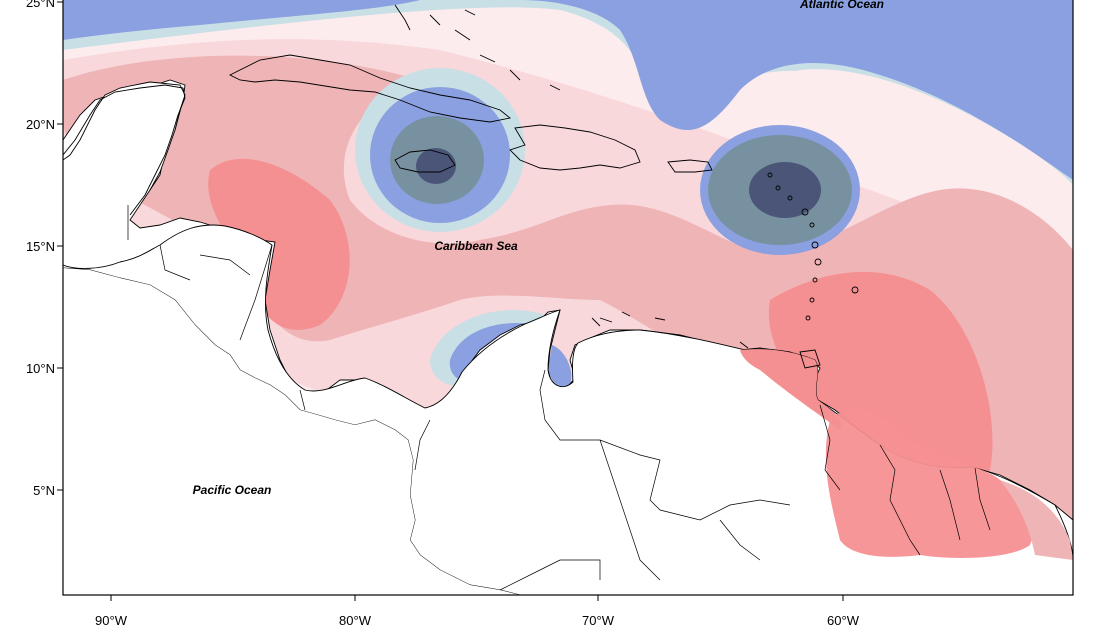  What do you see at coordinates (477, 611) in the screenshot?
I see `longitude-axis: 90°W 80°W 70°W 60°W` at bounding box center [477, 611].